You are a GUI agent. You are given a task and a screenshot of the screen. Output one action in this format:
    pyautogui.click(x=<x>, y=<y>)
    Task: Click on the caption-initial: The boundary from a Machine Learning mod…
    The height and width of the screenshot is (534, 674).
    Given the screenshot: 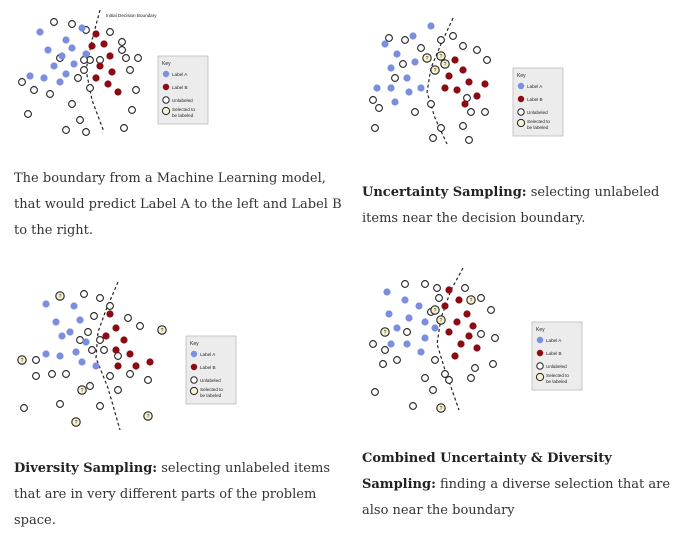 What is the action you would take?
    pyautogui.click(x=179, y=205)
    